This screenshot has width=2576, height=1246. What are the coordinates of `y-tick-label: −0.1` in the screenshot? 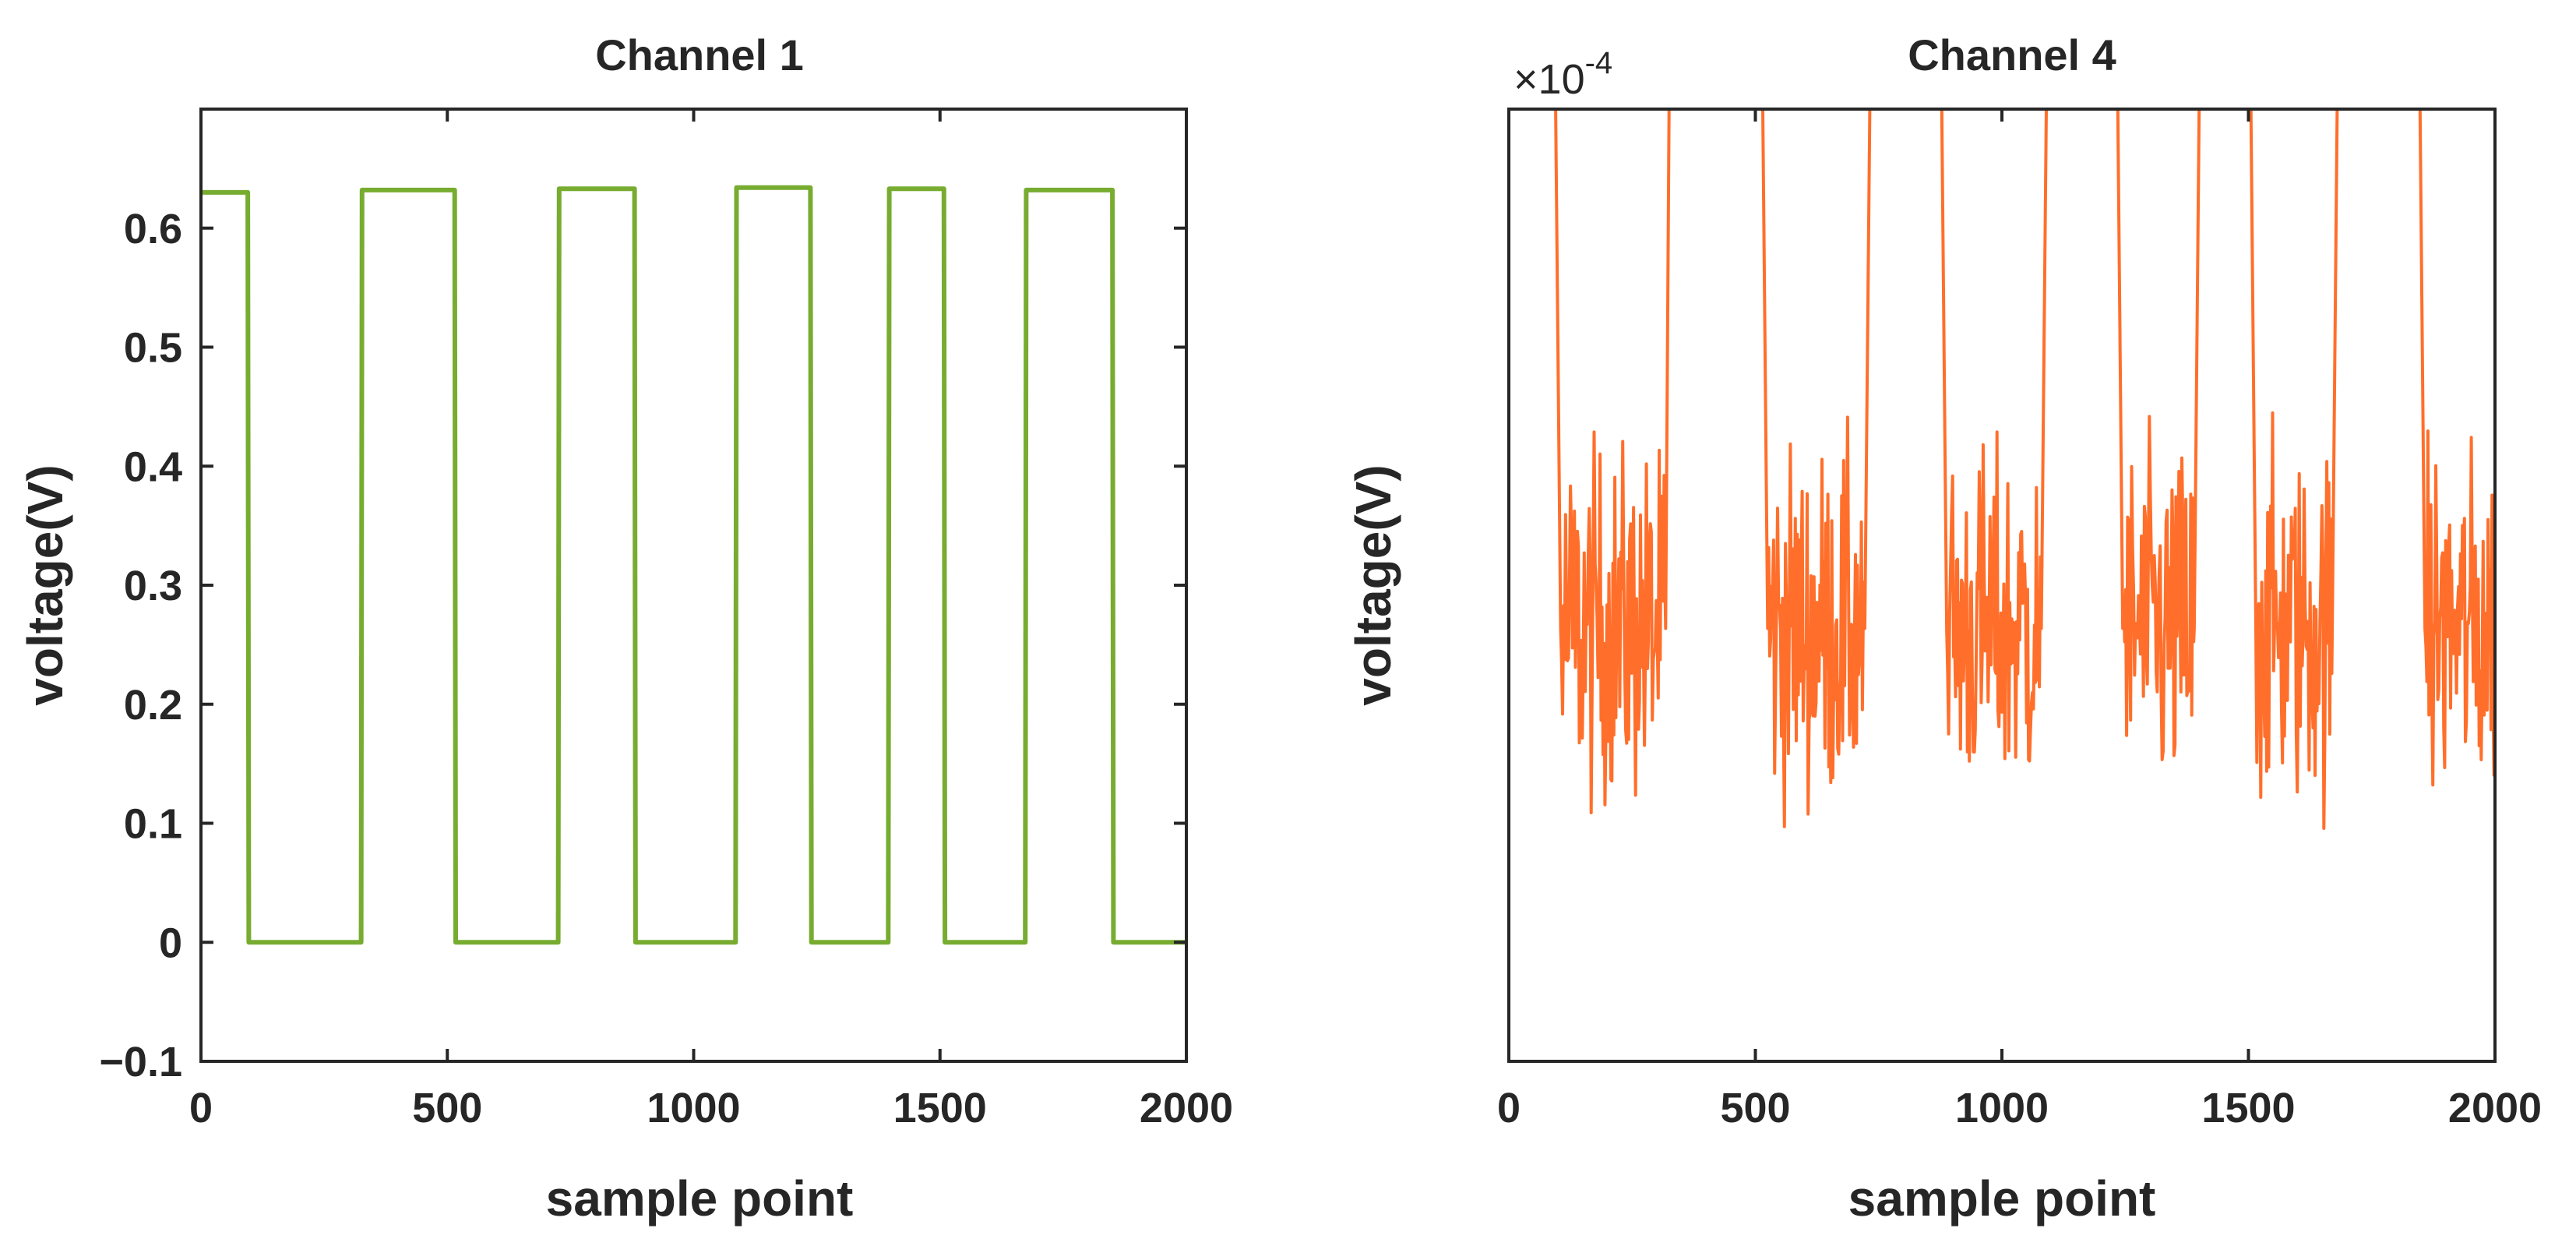 It's located at (140, 1062).